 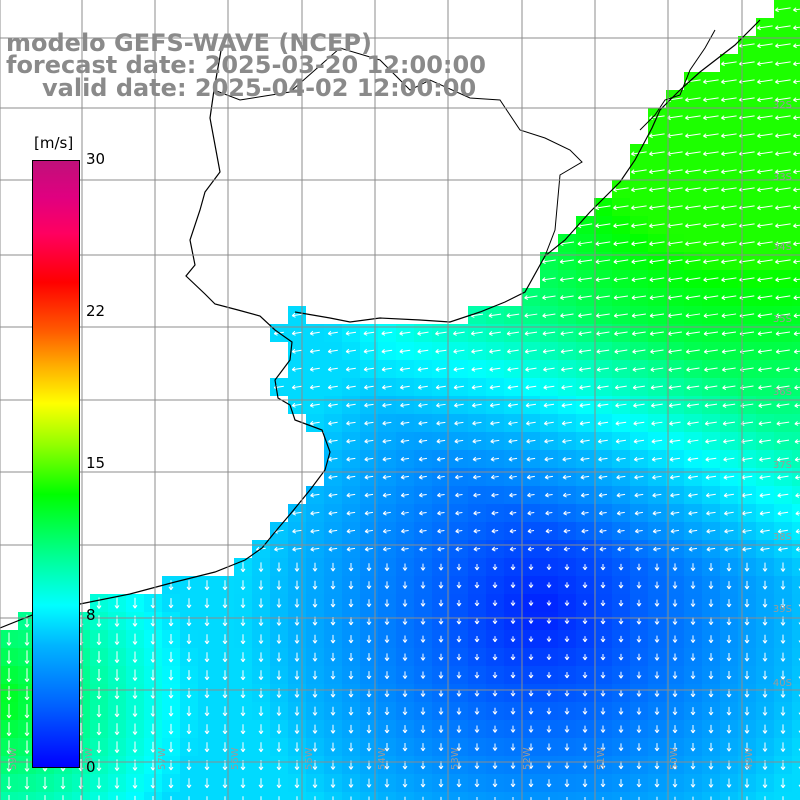 What do you see at coordinates (782, 392) in the screenshot?
I see `latitude-label: 36S` at bounding box center [782, 392].